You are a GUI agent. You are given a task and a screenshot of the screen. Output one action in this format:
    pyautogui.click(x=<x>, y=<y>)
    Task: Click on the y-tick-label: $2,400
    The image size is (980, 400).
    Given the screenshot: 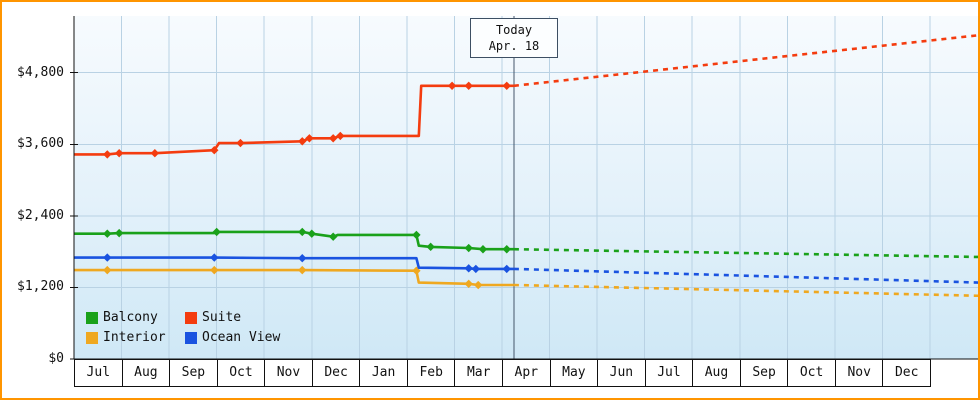 What is the action you would take?
    pyautogui.click(x=40, y=215)
    